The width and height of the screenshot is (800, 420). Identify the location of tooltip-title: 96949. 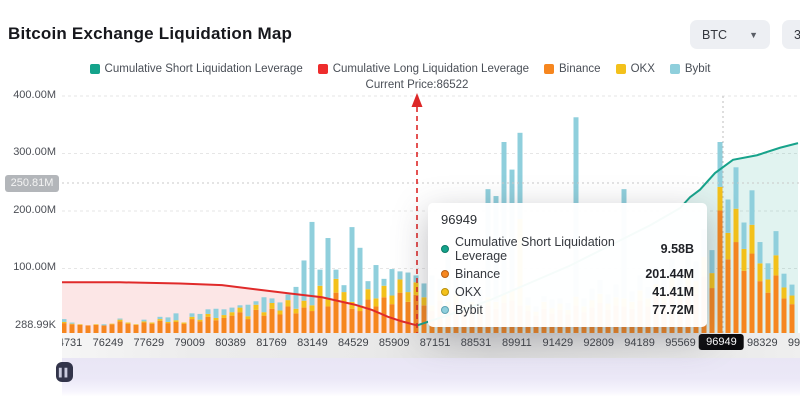
(459, 219).